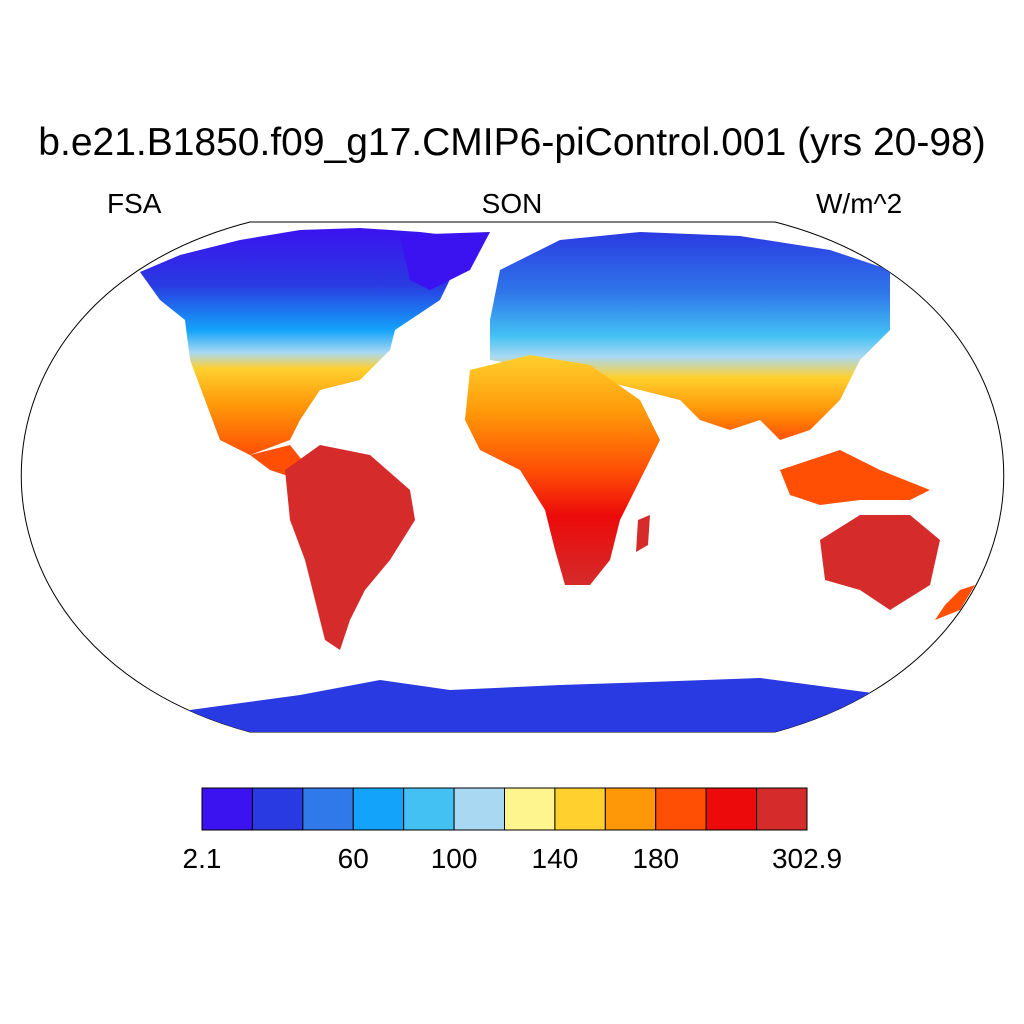 The image size is (1024, 1024). Describe the element at coordinates (855, 477) in the screenshot. I see `maritime-asia` at that location.